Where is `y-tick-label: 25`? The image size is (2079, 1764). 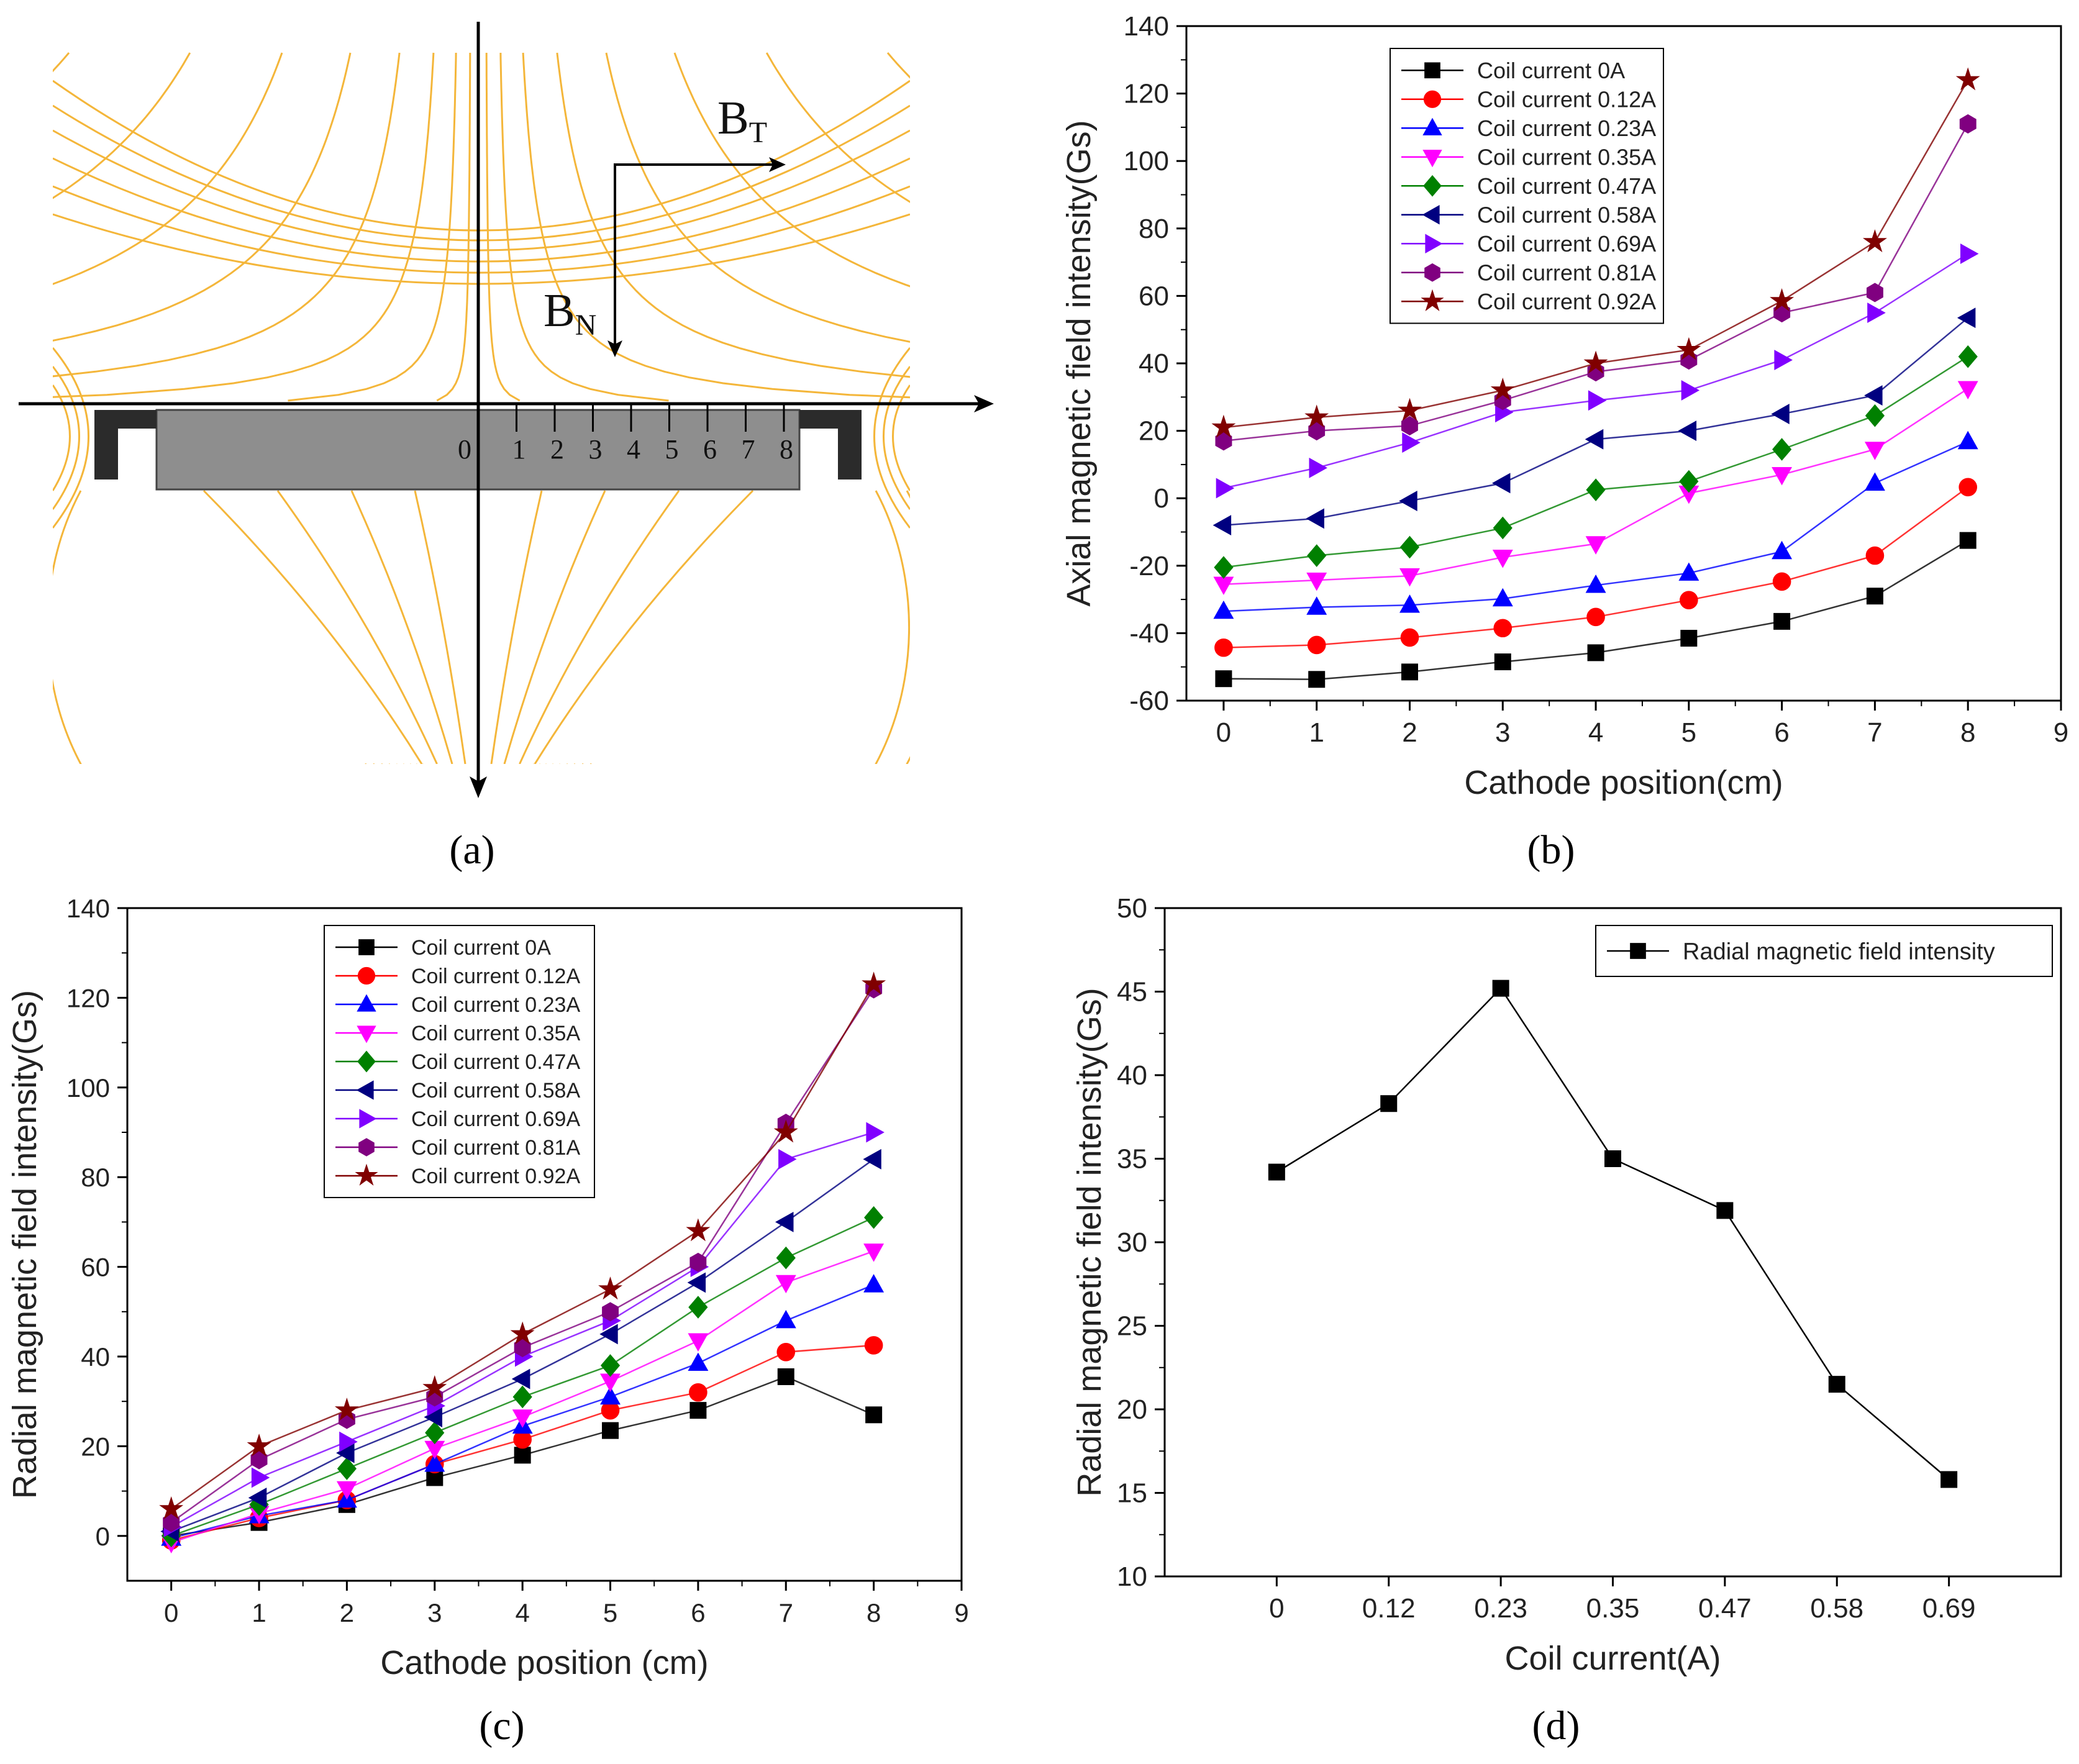 y-tick-label: 25 is located at coordinates (1132, 1326).